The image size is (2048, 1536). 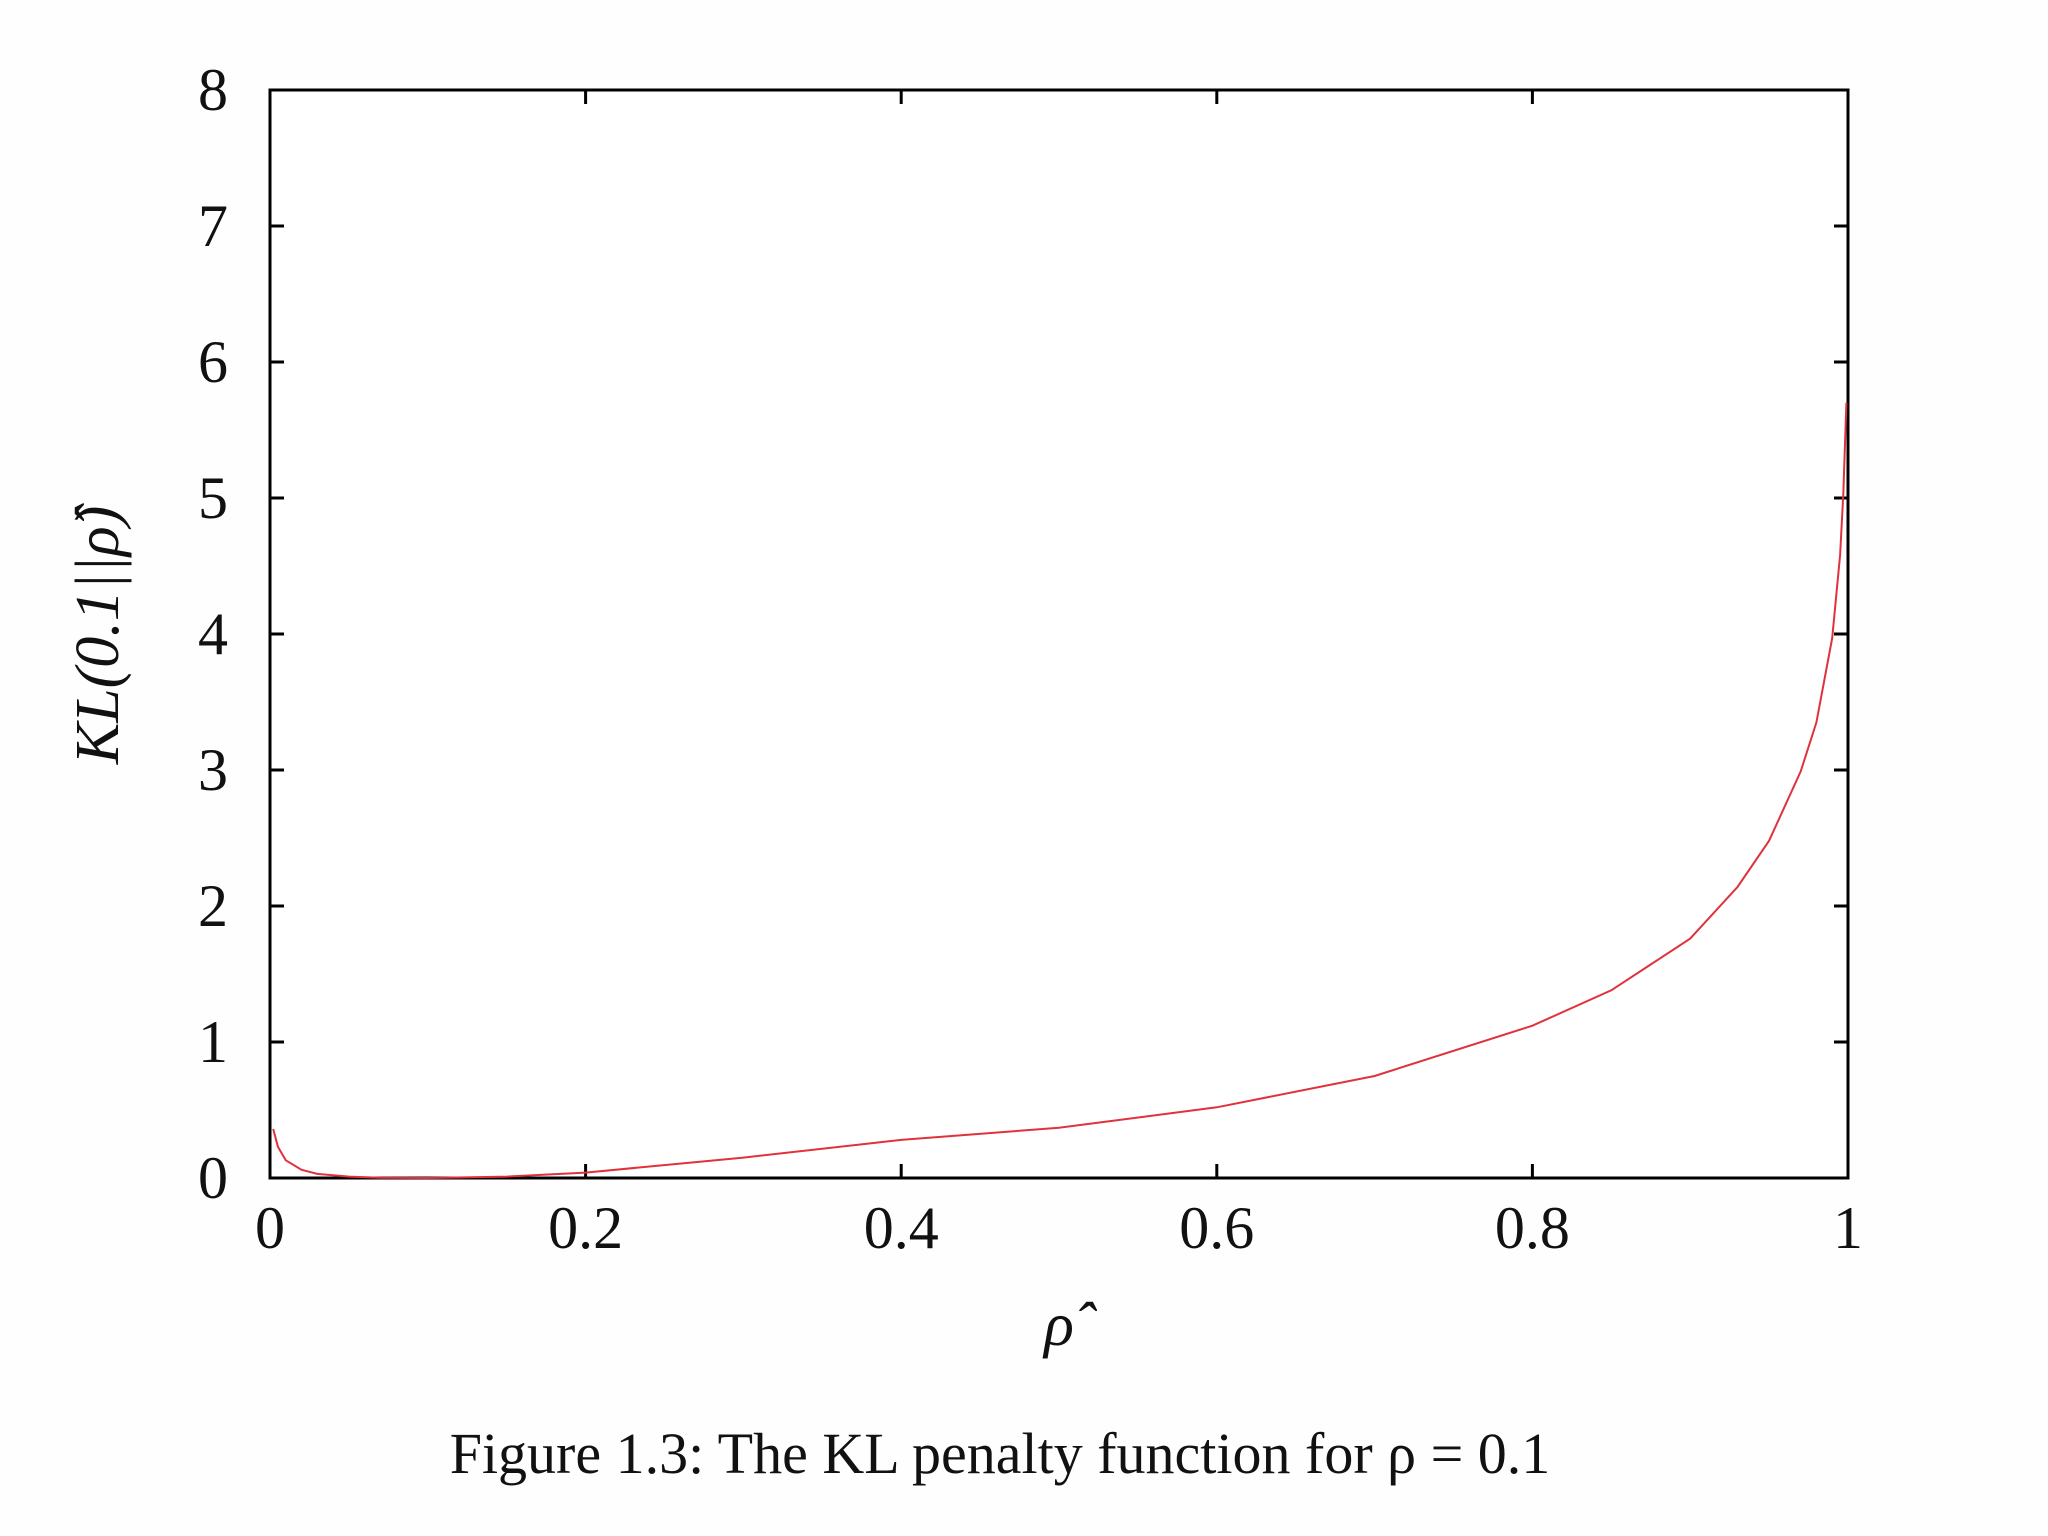 I want to click on y-axis-label: KL(0.1||ρ̂), so click(x=98, y=633).